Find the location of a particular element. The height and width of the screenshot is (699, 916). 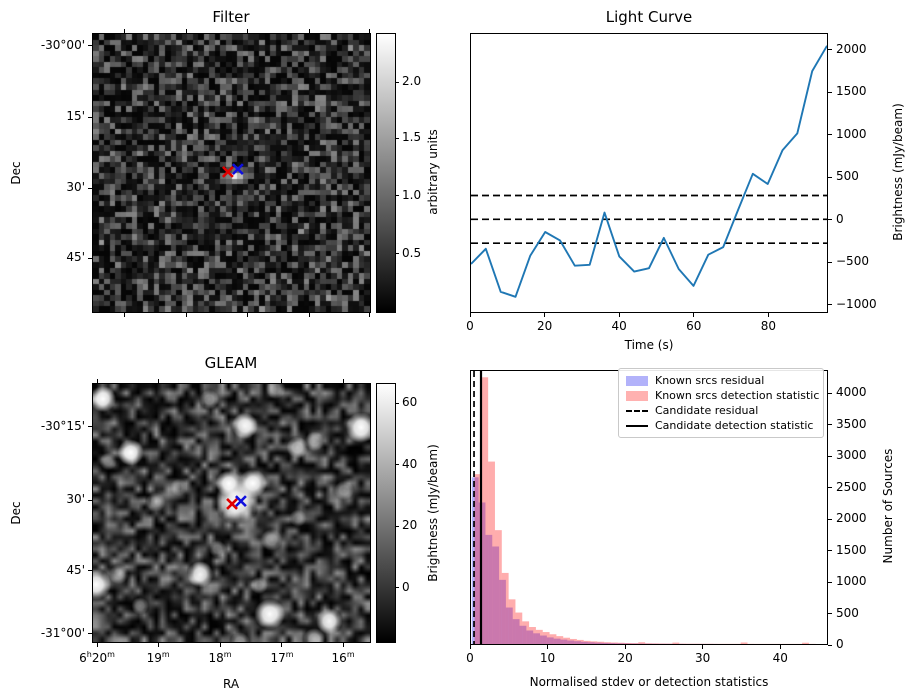

text: 16 is located at coordinates (339, 658).